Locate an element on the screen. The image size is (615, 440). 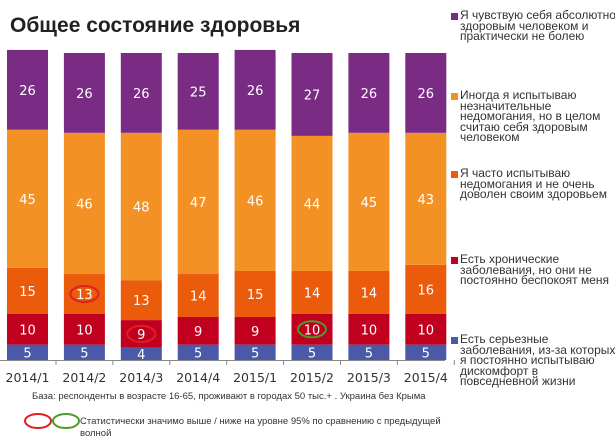
data-label: 48 is located at coordinates (141, 208).